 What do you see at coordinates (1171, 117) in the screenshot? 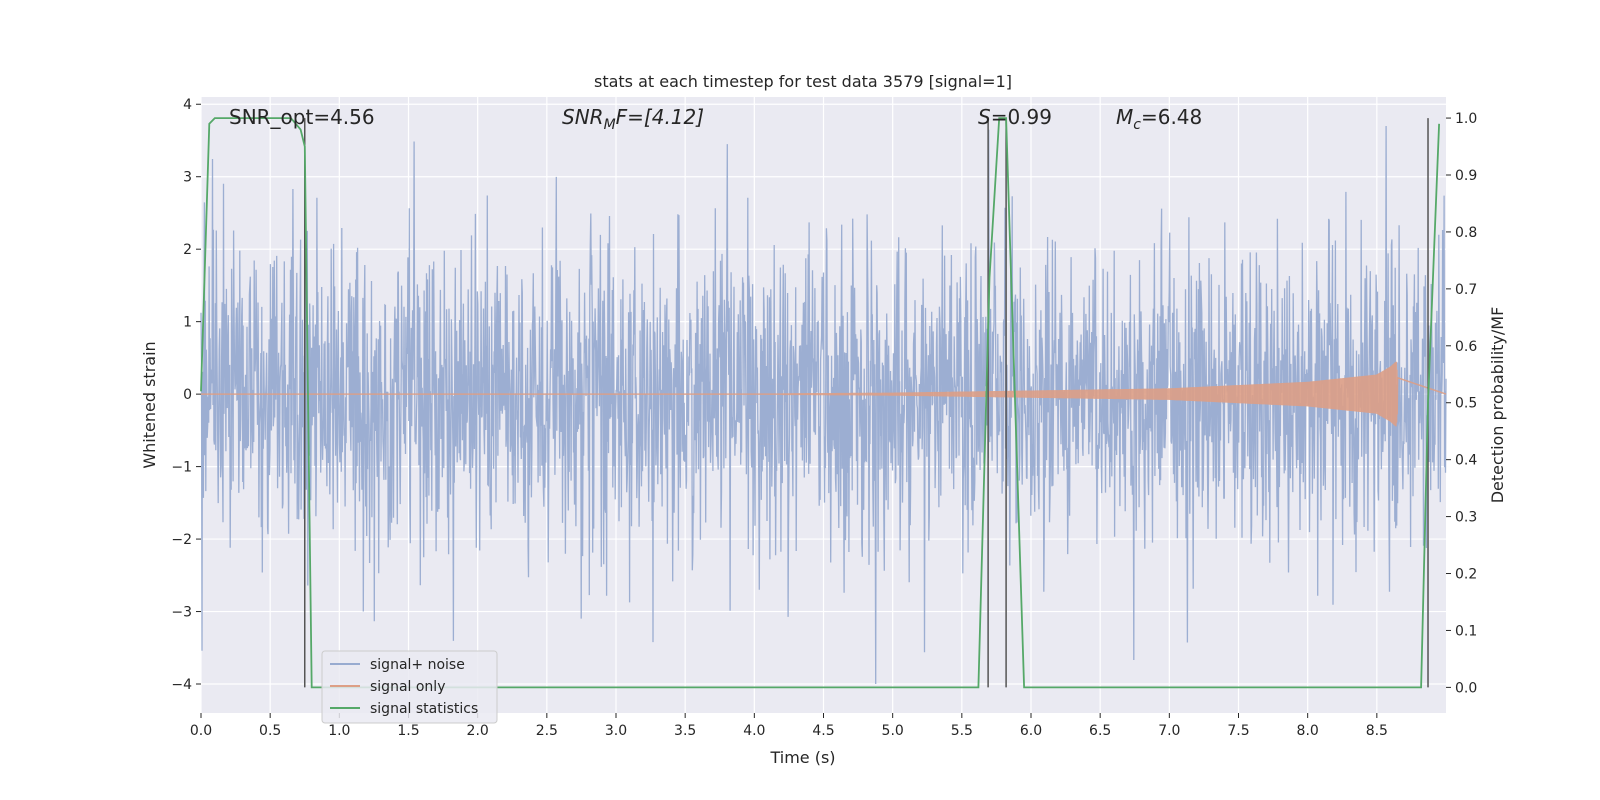
I see `mc-rest: =6.48` at bounding box center [1171, 117].